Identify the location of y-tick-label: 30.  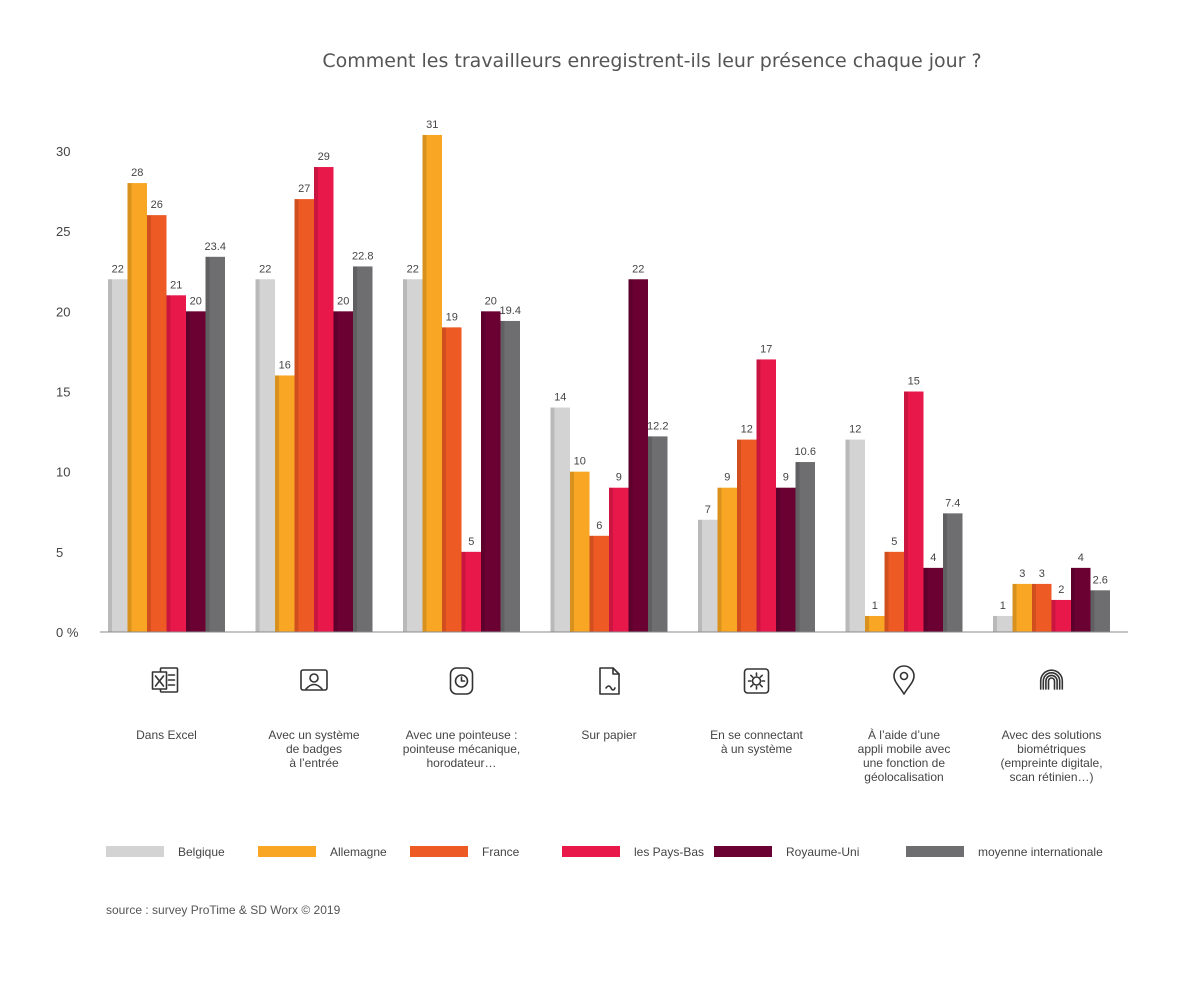
(63, 151).